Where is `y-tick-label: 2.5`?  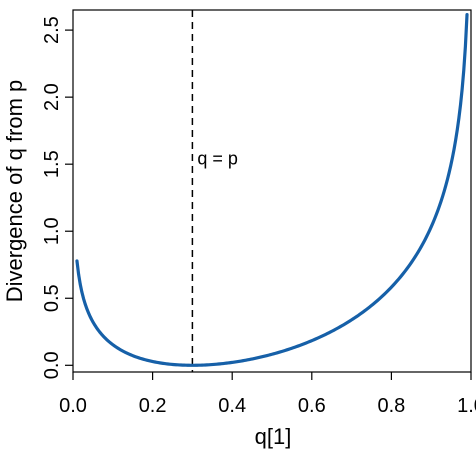
y-tick-label: 2.5 is located at coordinates (52, 30).